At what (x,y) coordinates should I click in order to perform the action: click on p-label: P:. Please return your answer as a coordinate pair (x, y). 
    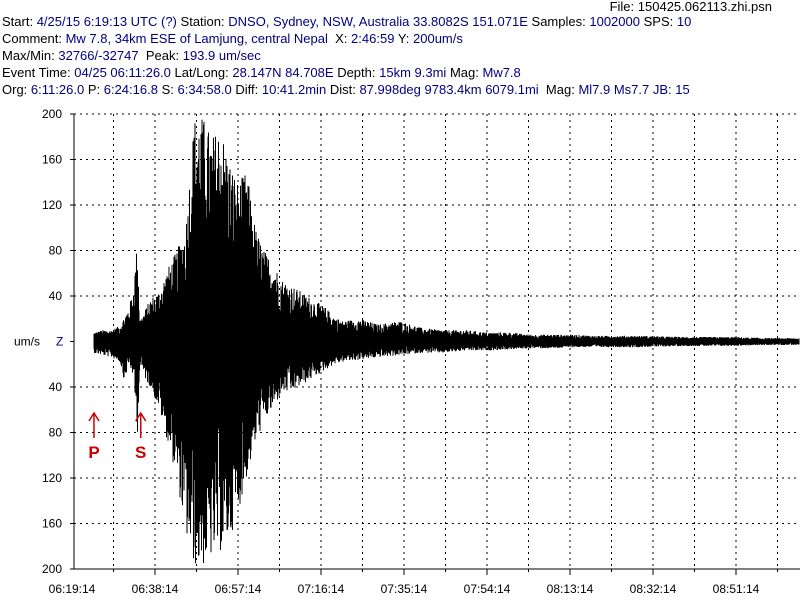
    Looking at the image, I should click on (94, 89).